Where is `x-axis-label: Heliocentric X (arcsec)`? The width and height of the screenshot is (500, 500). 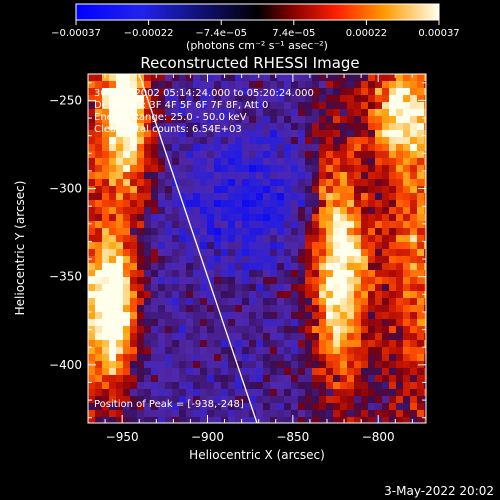 x-axis-label: Heliocentric X (arcsec) is located at coordinates (257, 455).